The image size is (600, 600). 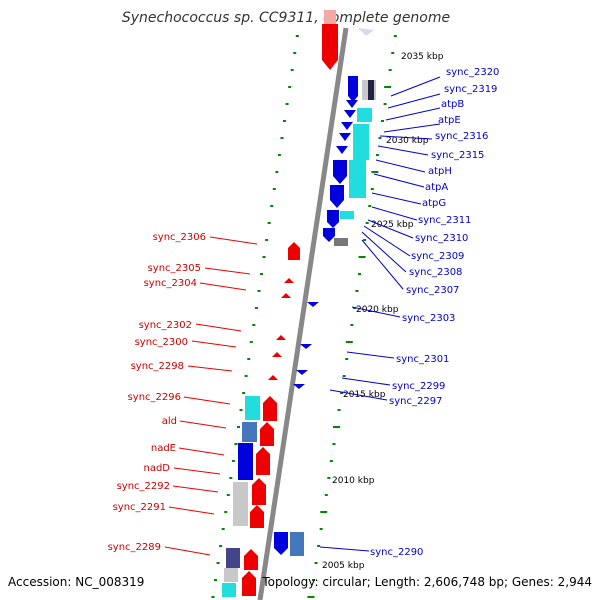 What do you see at coordinates (407, 141) in the screenshot?
I see `kbp-label: 2030 kbp` at bounding box center [407, 141].